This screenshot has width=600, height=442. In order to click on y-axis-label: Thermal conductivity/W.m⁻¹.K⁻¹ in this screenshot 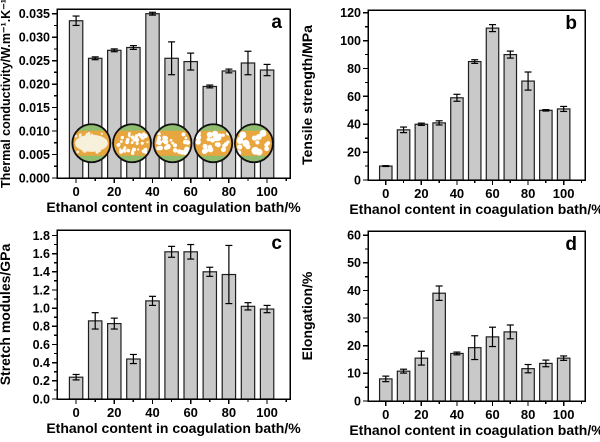, I will do `click(6, 94)`.